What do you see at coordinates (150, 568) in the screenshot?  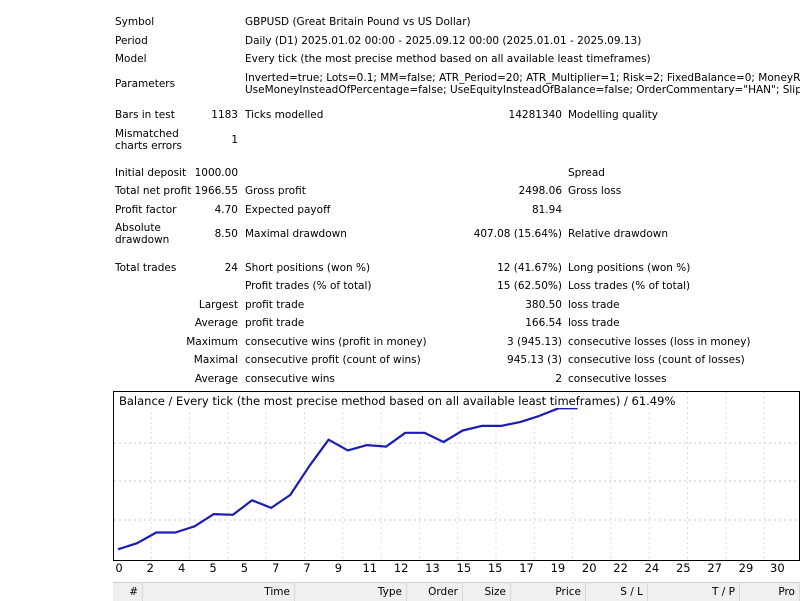 I see `x-tick-label: 2` at bounding box center [150, 568].